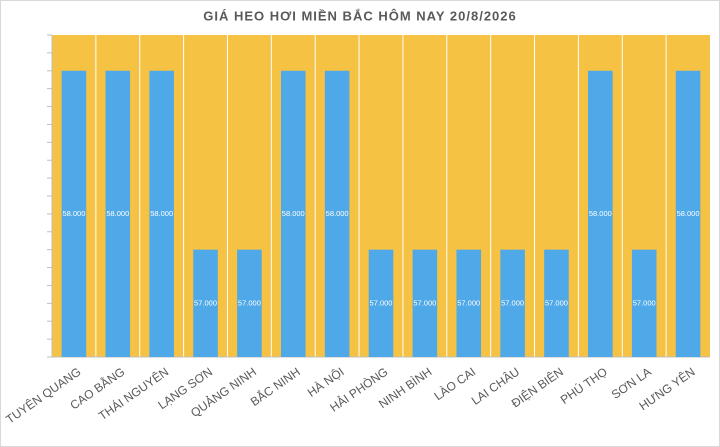  I want to click on chart-title: GIÁ HEO HƠI MIỀN BẮC HÔM NAY 20/8/2026, so click(360, 15).